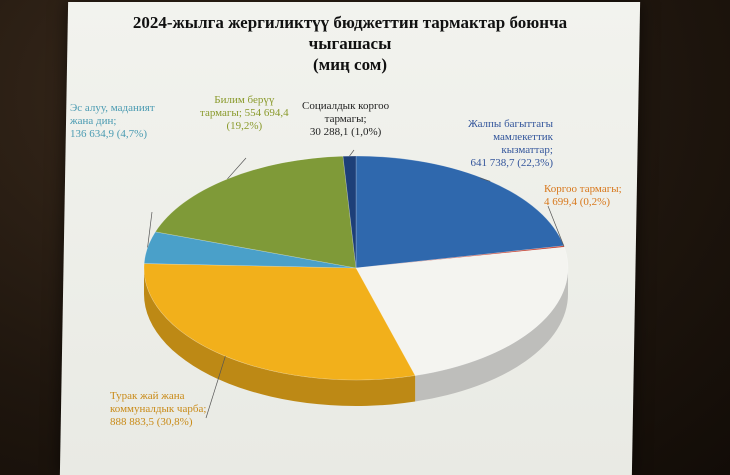 The image size is (730, 475). Describe the element at coordinates (346, 106) in the screenshot. I see `label-social-line-1: Социалдык коргоо` at that location.